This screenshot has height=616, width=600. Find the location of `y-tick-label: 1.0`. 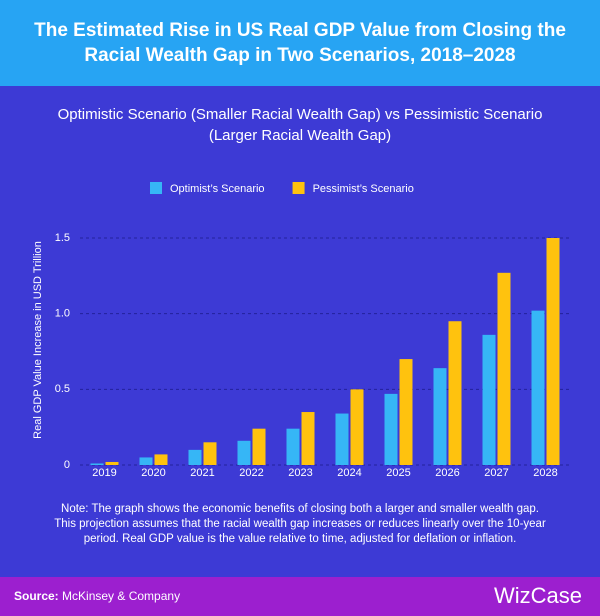

y-tick-label: 1.0 is located at coordinates (62, 314).